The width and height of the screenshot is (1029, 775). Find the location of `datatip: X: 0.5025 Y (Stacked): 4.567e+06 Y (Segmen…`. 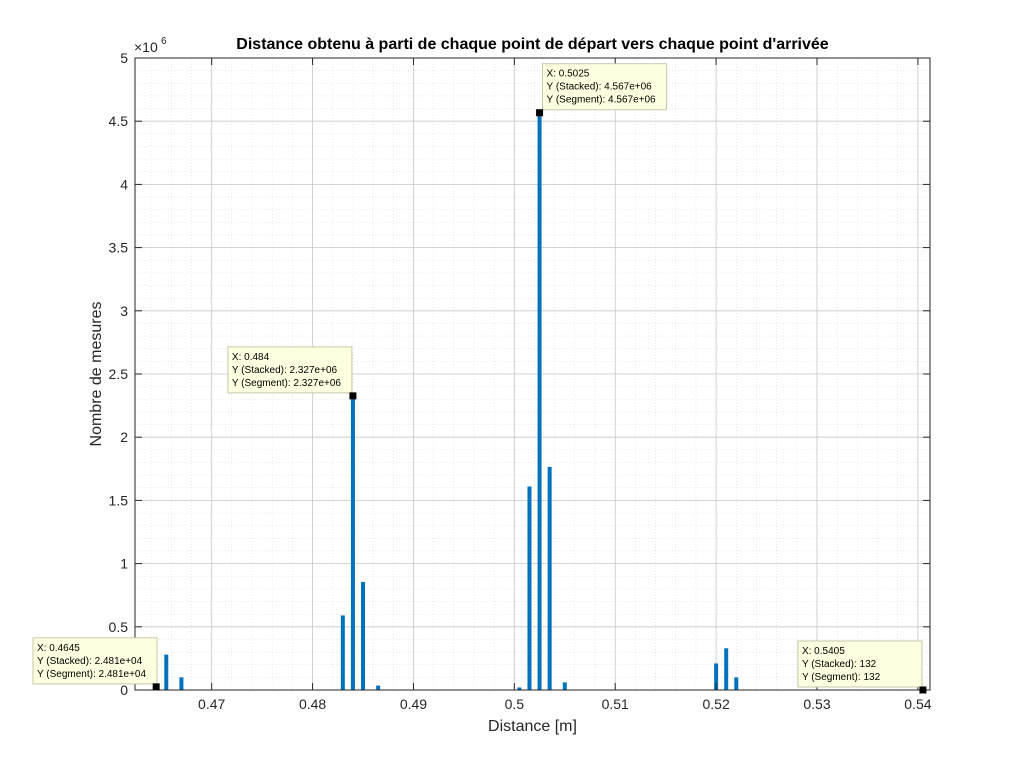

datatip: X: 0.5025 Y (Stacked): 4.567e+06 Y (Segmen… is located at coordinates (601, 90).